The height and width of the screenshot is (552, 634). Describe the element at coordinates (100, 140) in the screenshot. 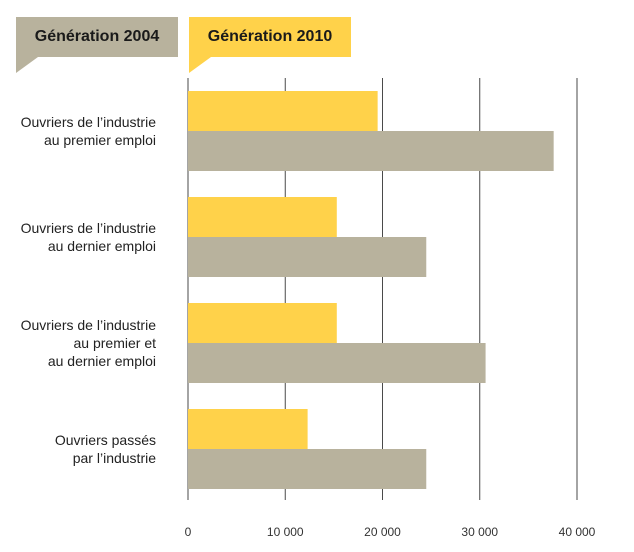

I see `category-label: au premier emploi` at that location.